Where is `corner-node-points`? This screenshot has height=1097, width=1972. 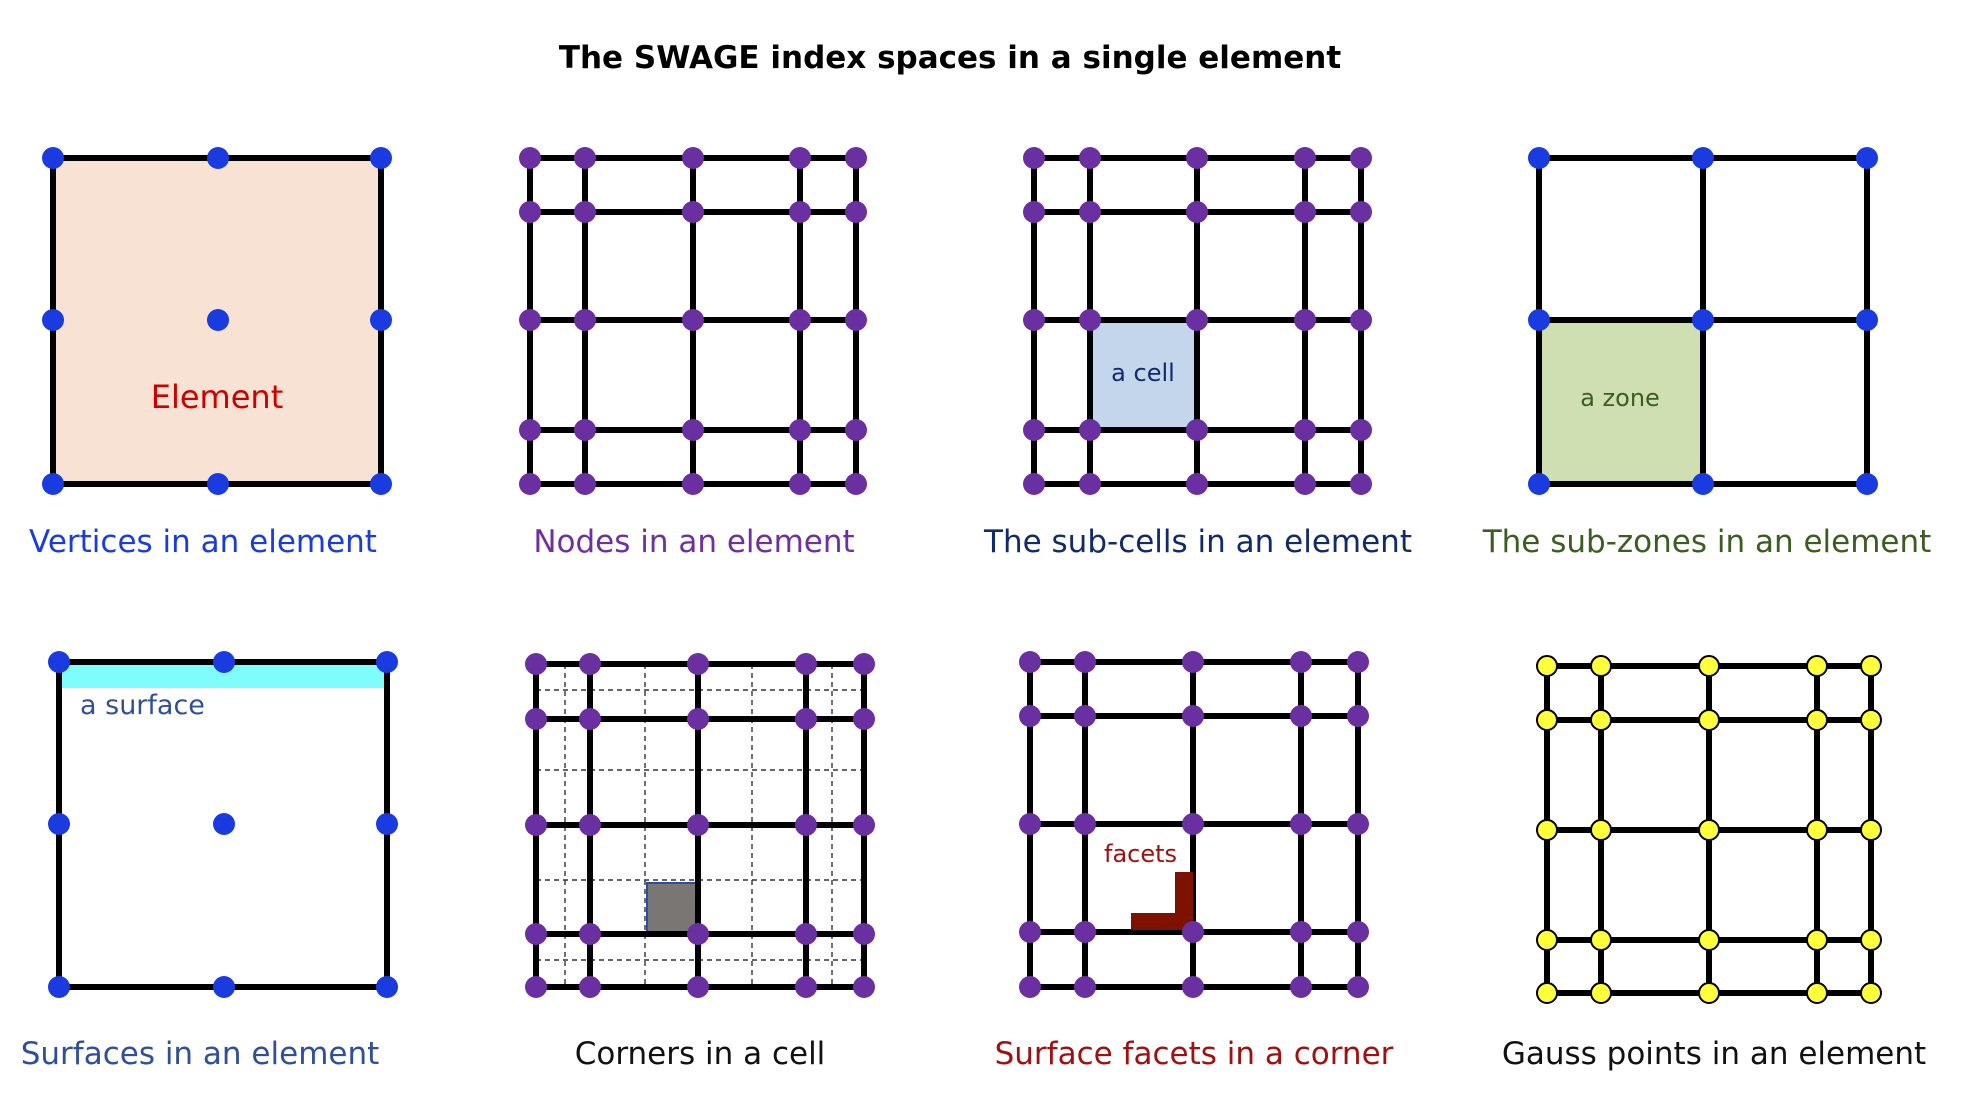 corner-node-points is located at coordinates (700, 825).